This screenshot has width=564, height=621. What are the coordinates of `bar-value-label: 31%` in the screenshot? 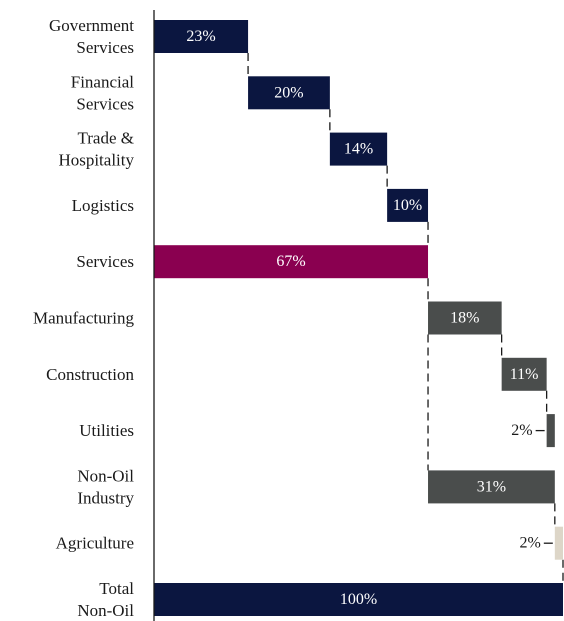 It's located at (491, 486).